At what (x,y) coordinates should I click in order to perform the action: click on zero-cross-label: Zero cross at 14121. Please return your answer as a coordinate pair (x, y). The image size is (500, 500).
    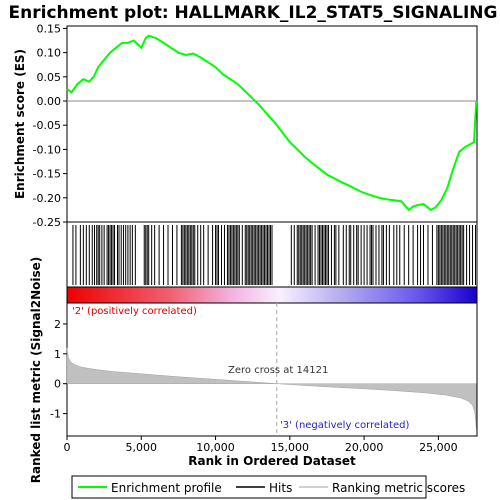
    Looking at the image, I should click on (278, 370).